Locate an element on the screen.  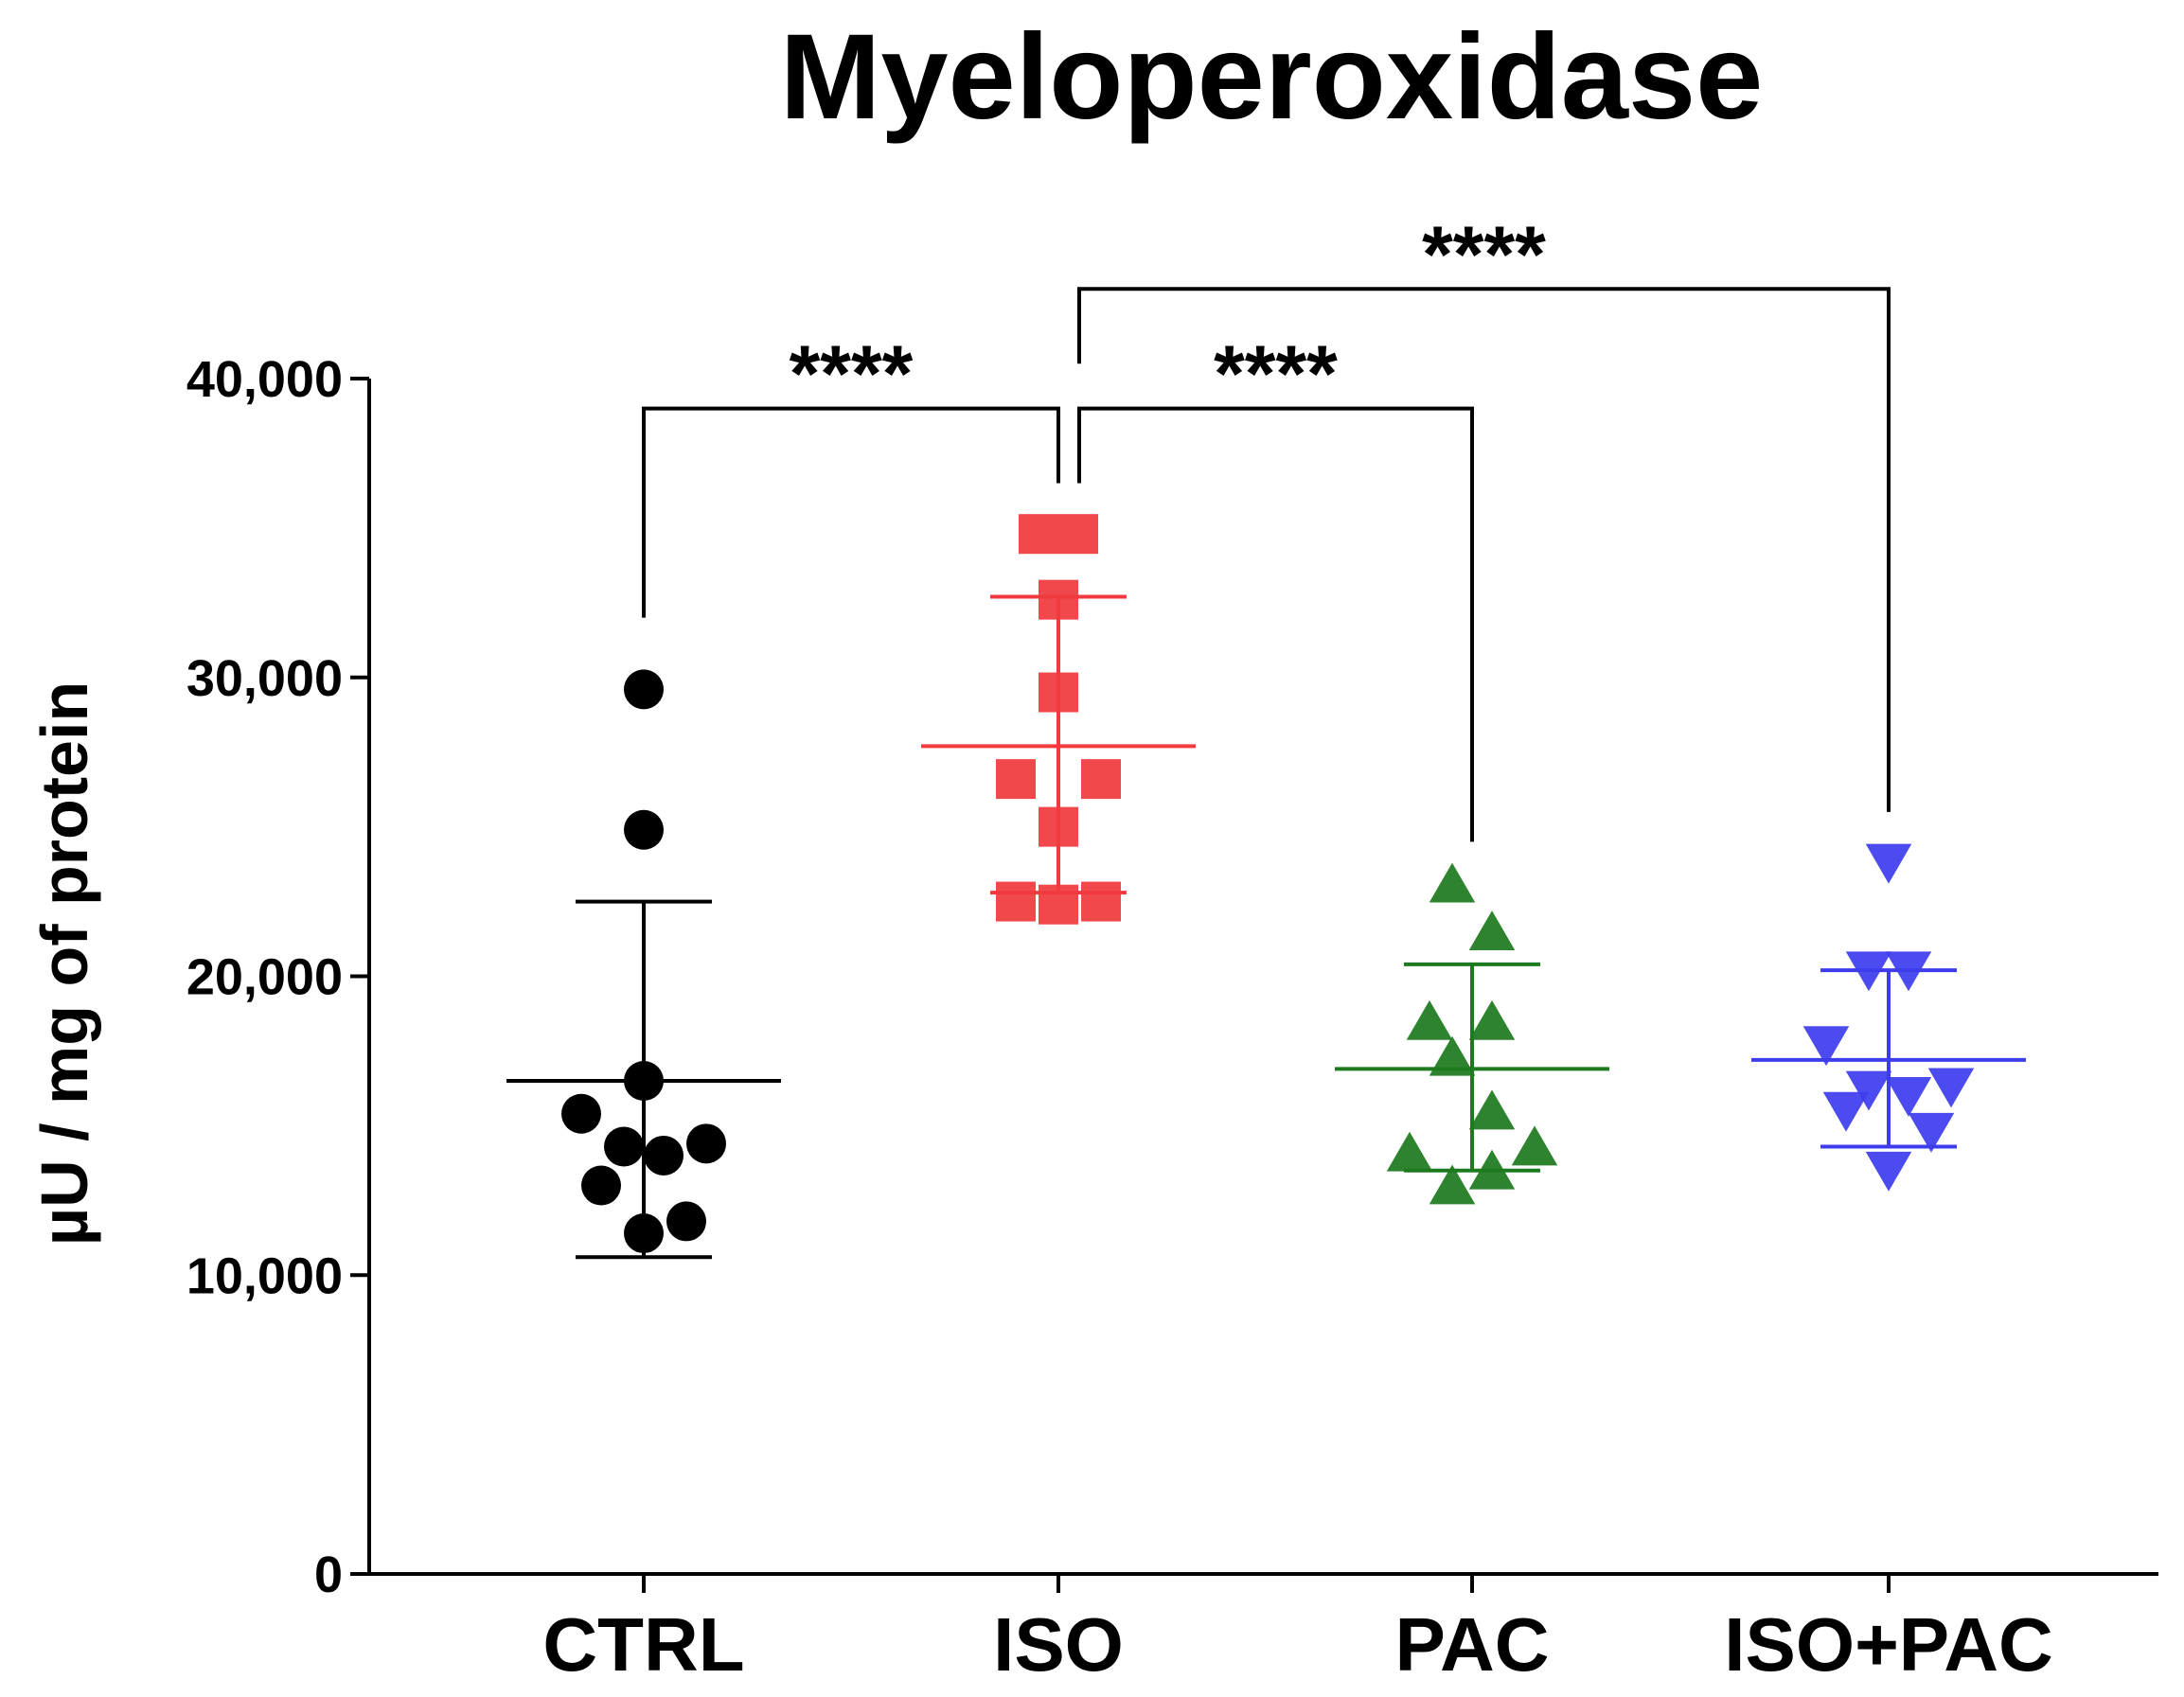
y-tick-label: 40,000 is located at coordinates (265, 379).